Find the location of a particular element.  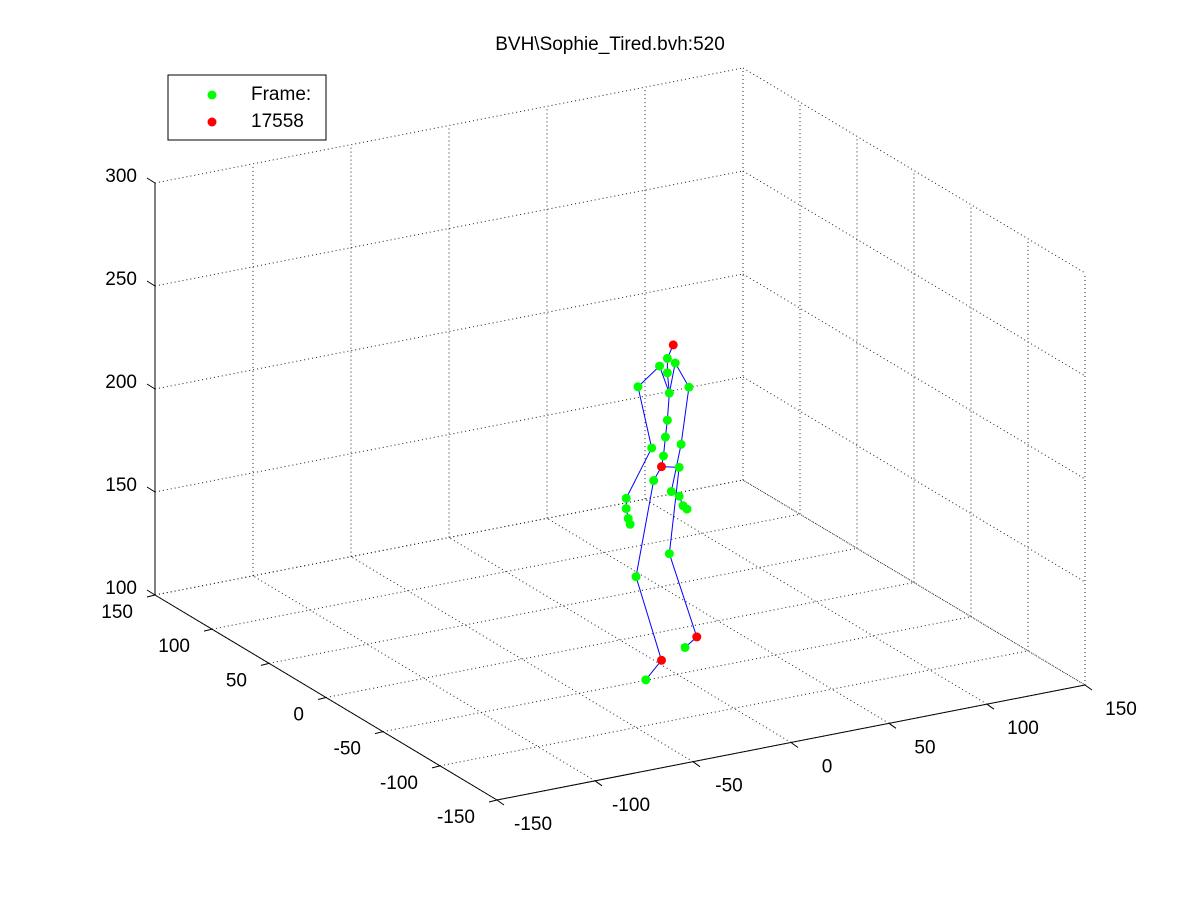

x-tick-label: 100 is located at coordinates (1023, 728).